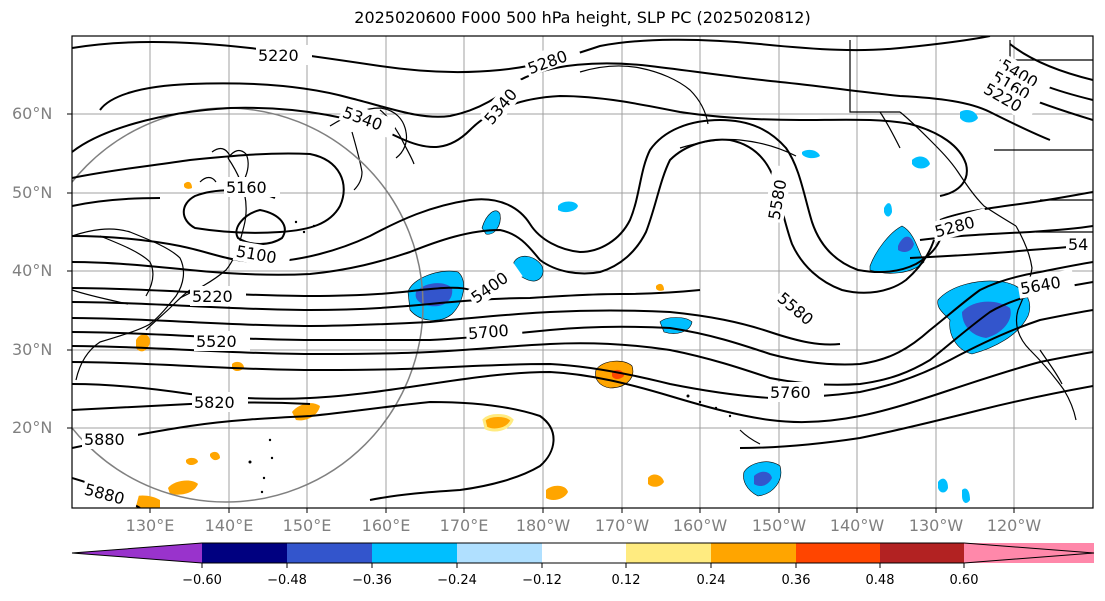 This screenshot has height=601, width=1105. What do you see at coordinates (464, 525) in the screenshot?
I see `lon-label: 170°E` at bounding box center [464, 525].